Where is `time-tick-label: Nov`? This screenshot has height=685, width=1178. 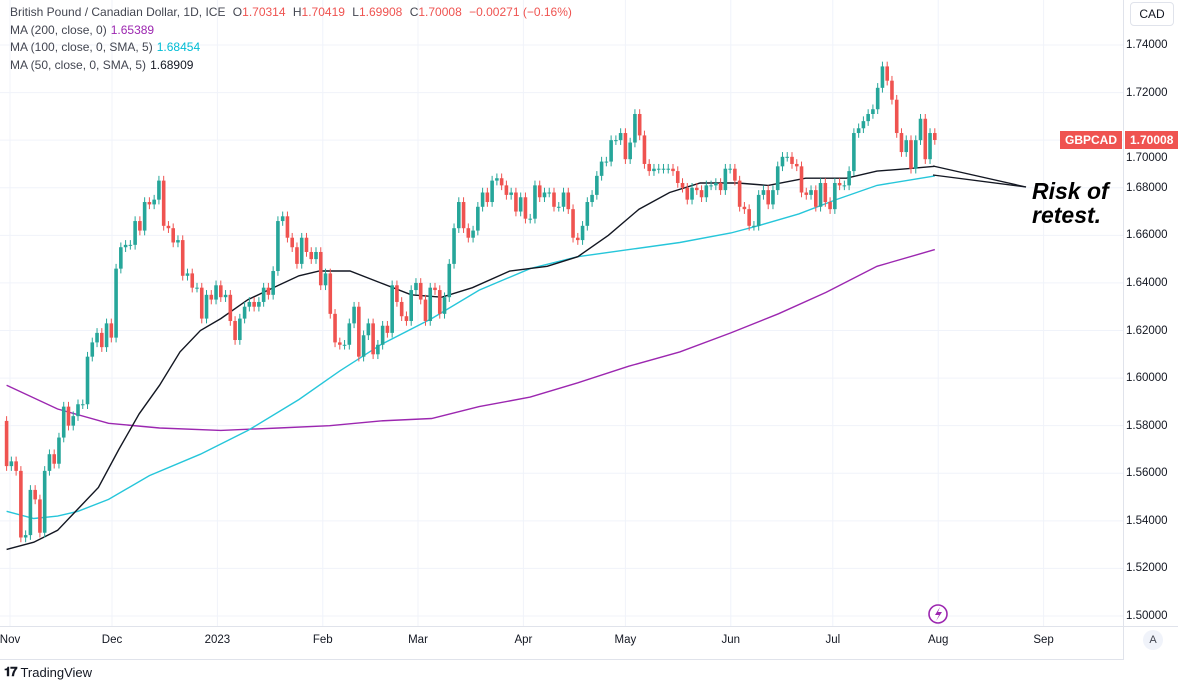 time-tick-label: Nov is located at coordinates (10, 640).